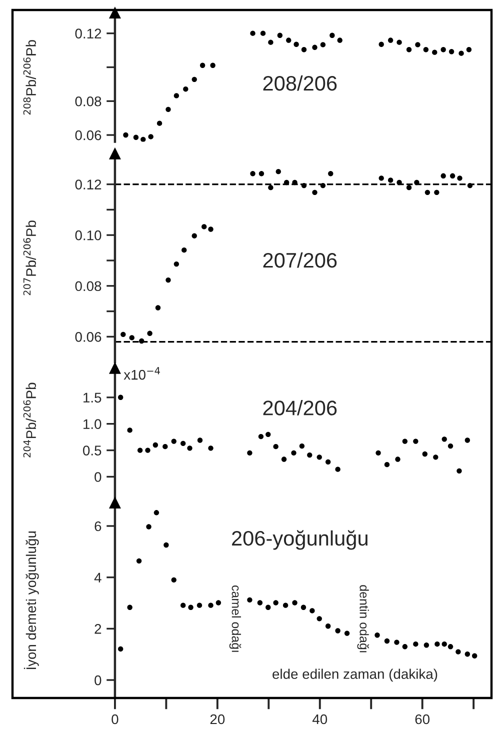 This screenshot has height=733, width=494. I want to click on y-tick-label: 4, so click(98, 577).